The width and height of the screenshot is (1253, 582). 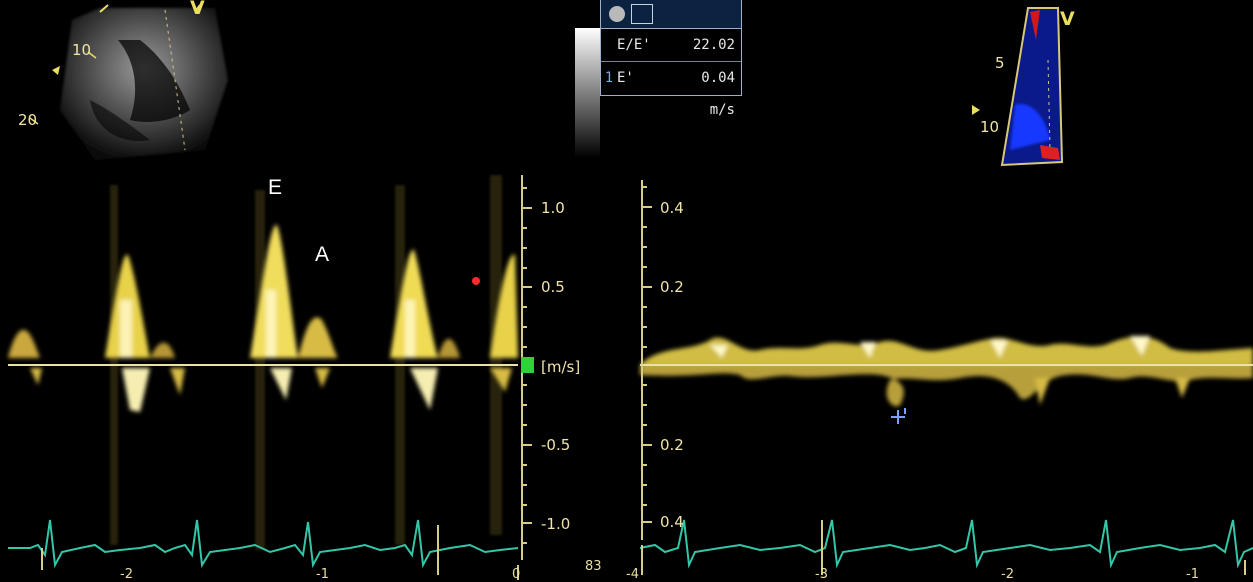 I want to click on left-inset-depth-20: 20, so click(x=27, y=120).